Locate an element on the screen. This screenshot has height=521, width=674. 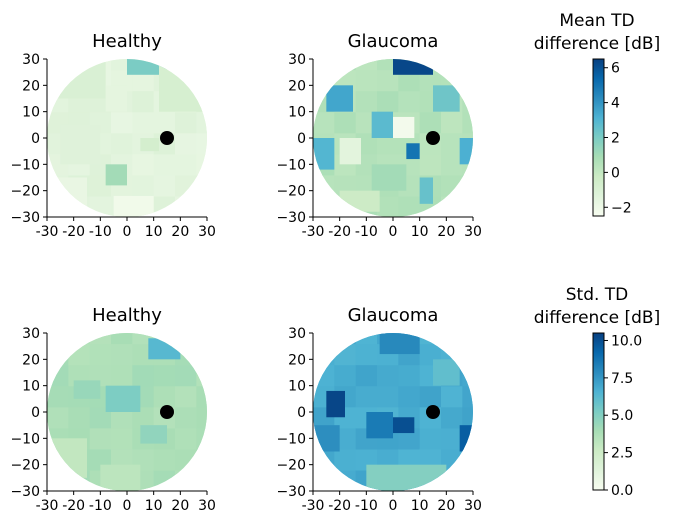
colorbar-tick-label: 0 is located at coordinates (615, 173).